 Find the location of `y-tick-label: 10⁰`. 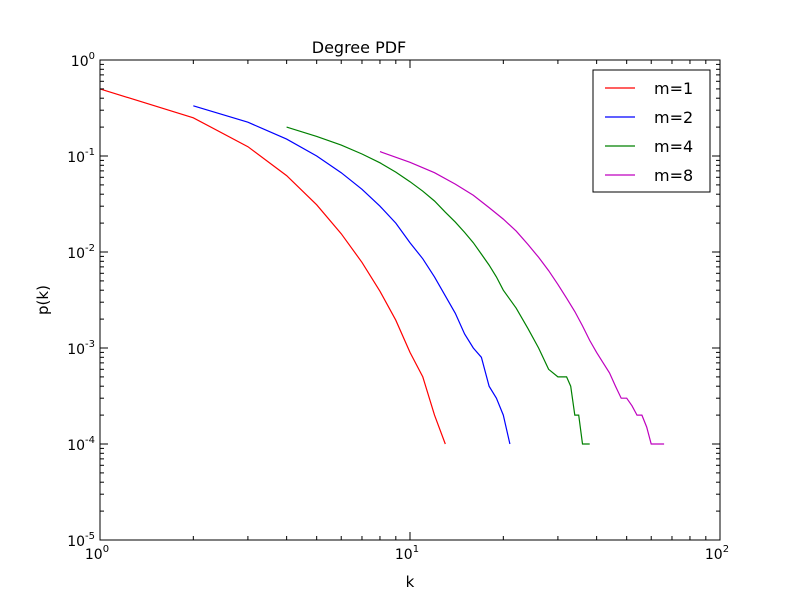

y-tick-label: 10⁰ is located at coordinates (83, 60).